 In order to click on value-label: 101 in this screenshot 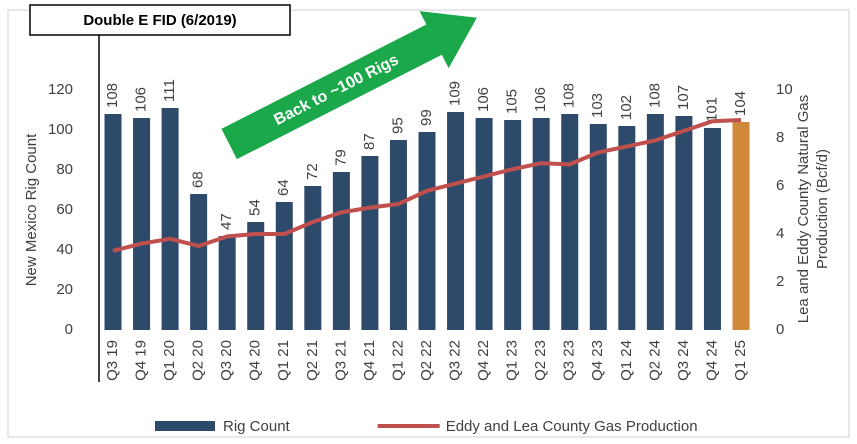, I will do `click(711, 109)`.